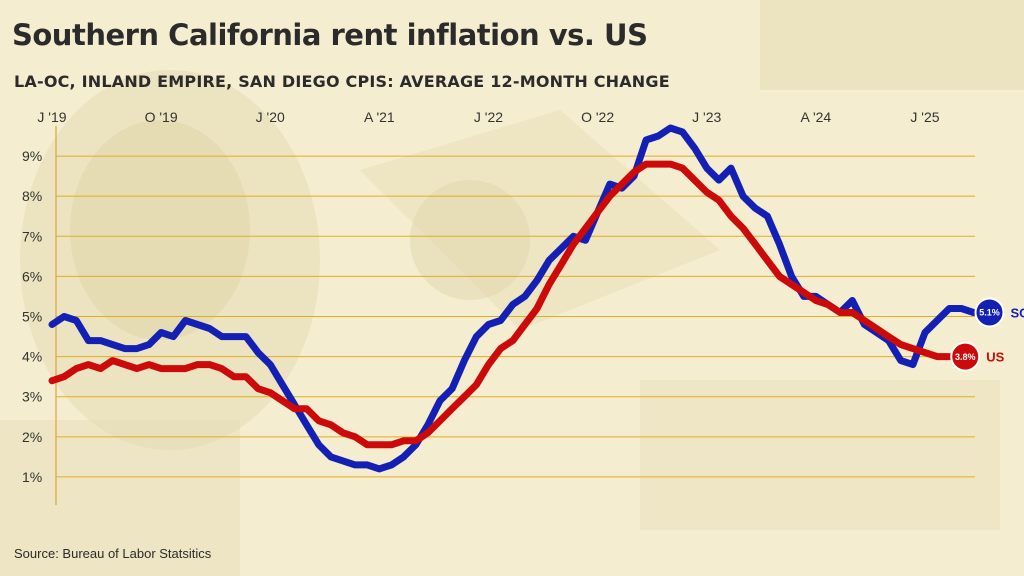 The height and width of the screenshot is (576, 1024). I want to click on end-value-label: 5.1%, so click(989, 313).